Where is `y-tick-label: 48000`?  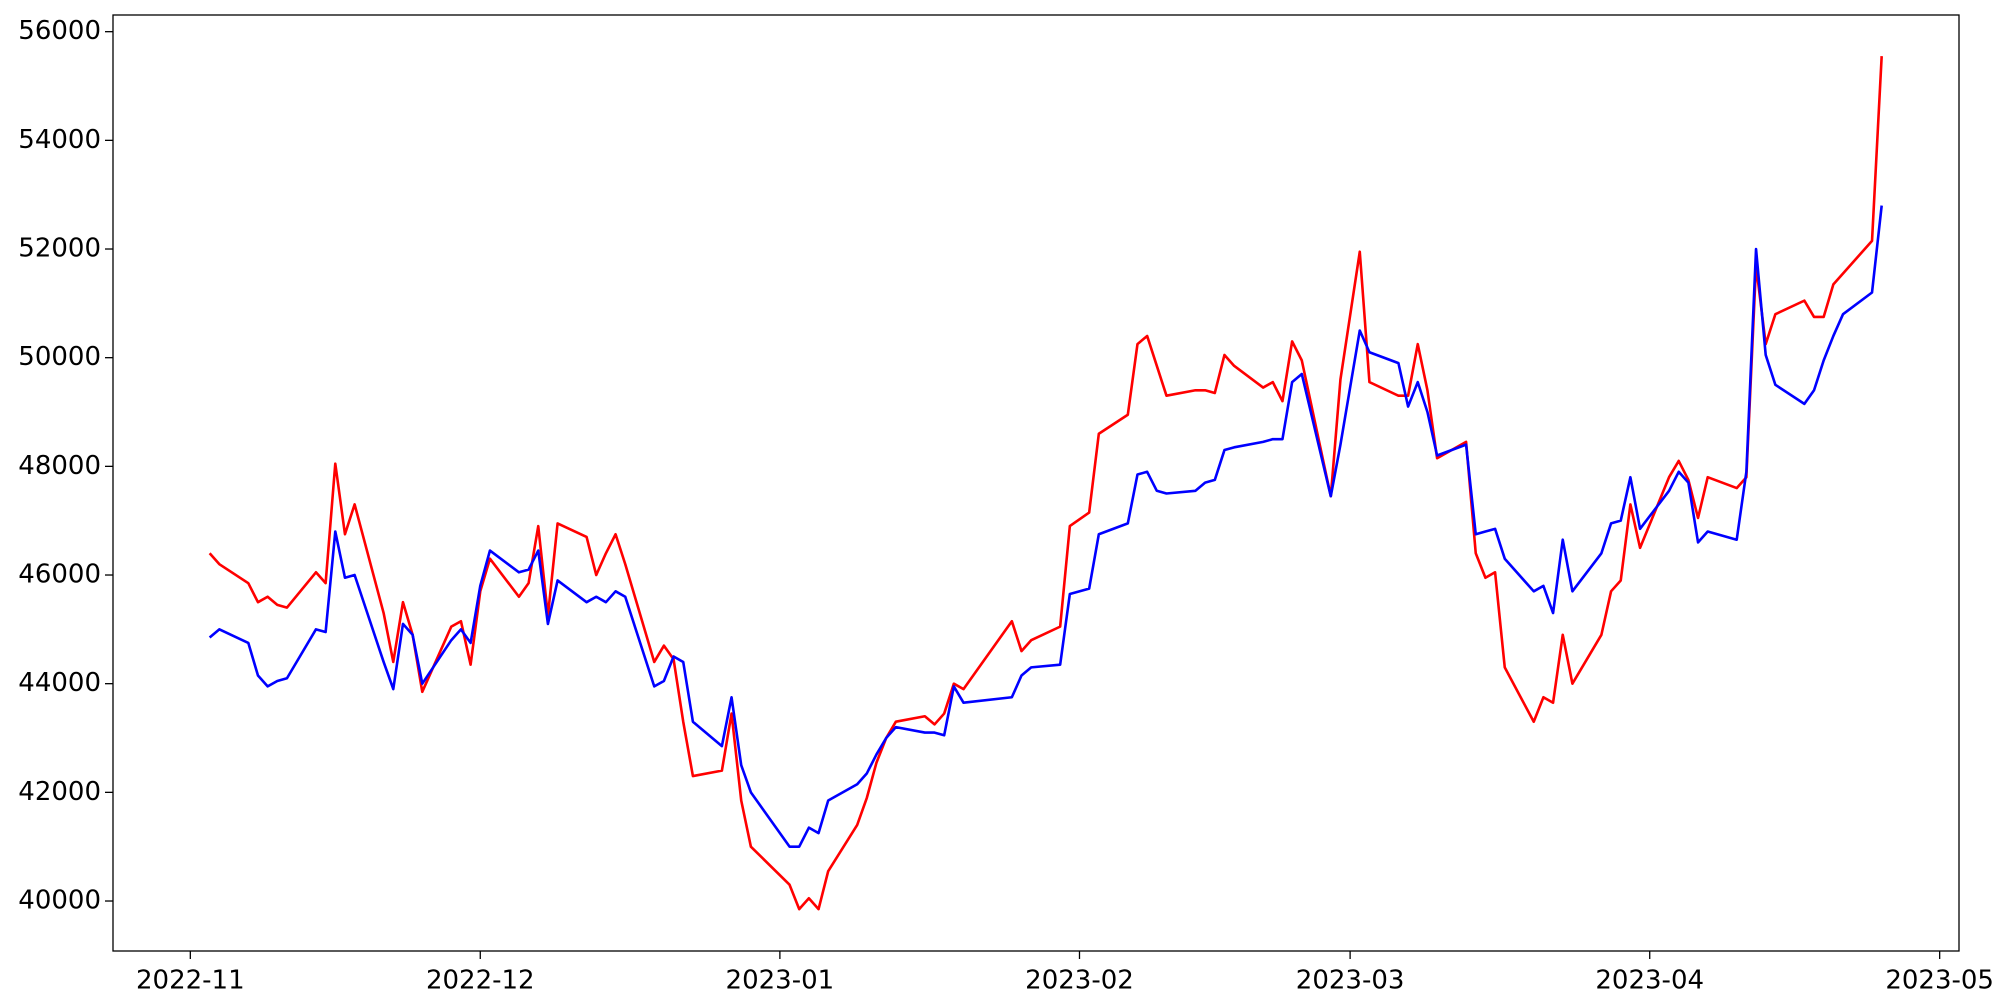 y-tick-label: 48000 is located at coordinates (59, 466).